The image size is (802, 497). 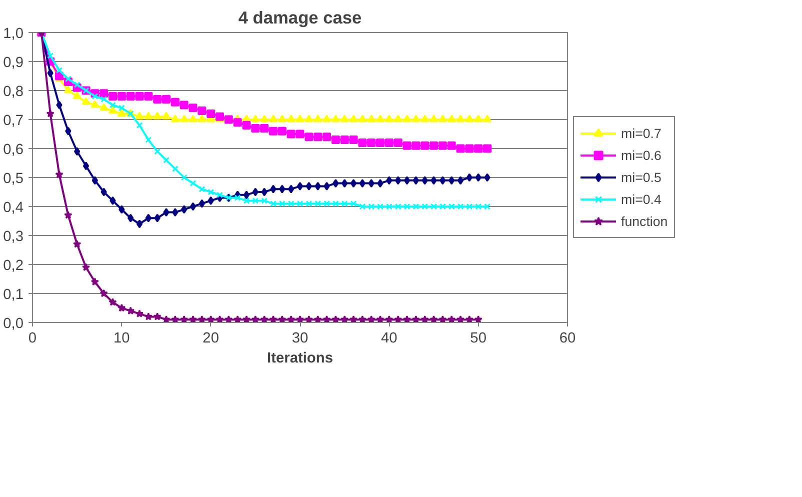 I want to click on legend-label: mi=0.4, so click(x=641, y=199).